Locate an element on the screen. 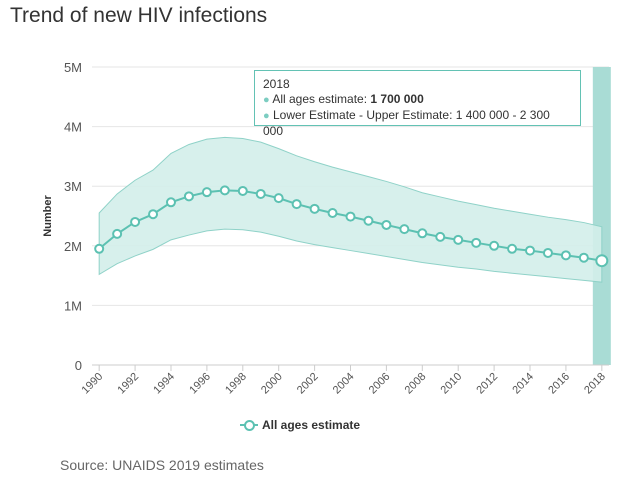 The width and height of the screenshot is (620, 480). x-tick-label: 2010 is located at coordinates (452, 384).